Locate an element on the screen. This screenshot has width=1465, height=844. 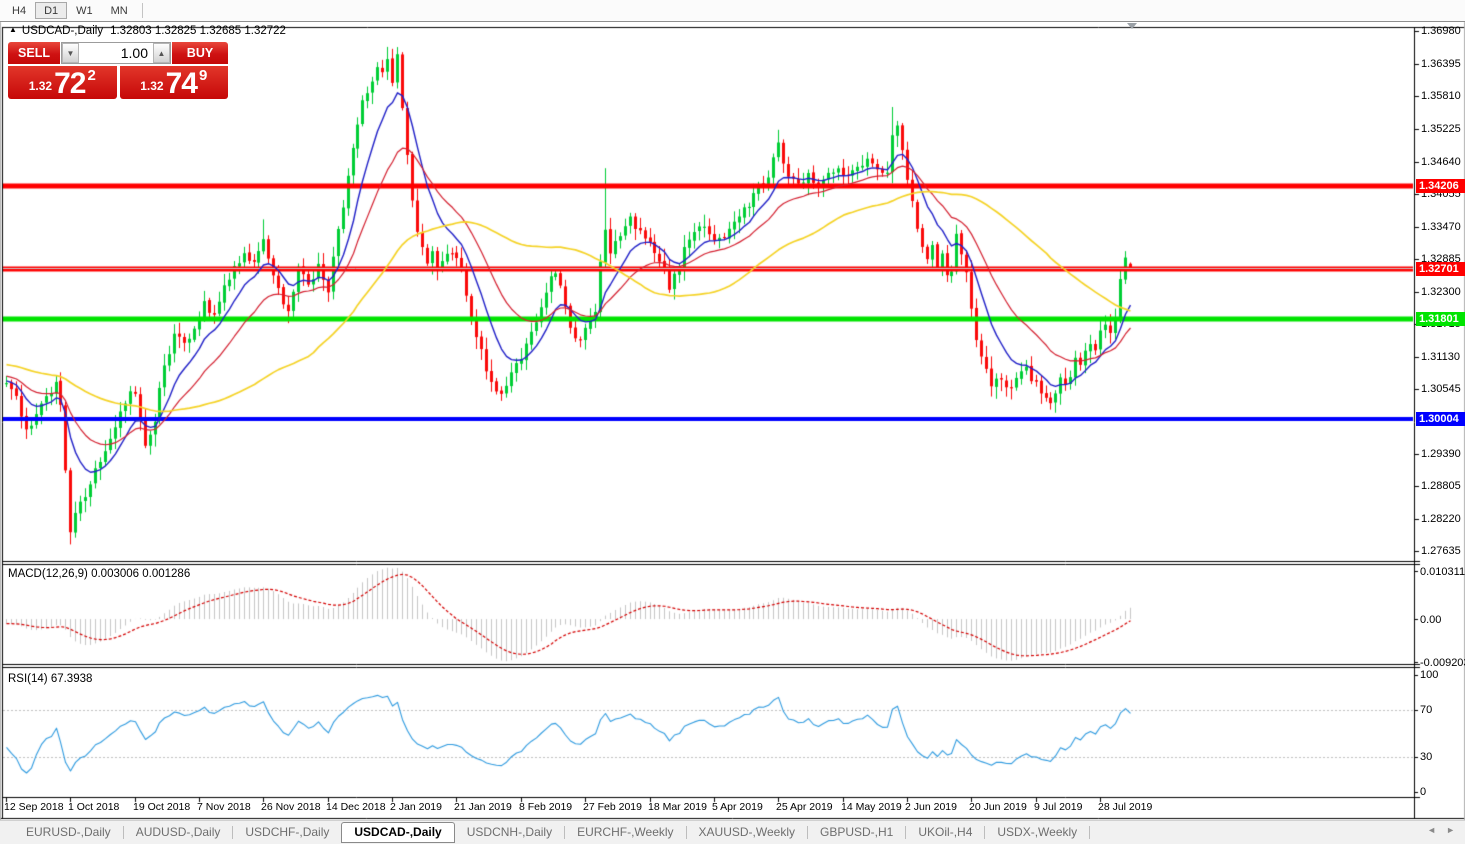
timeframe-mn-button: MN is located at coordinates (119, 11).